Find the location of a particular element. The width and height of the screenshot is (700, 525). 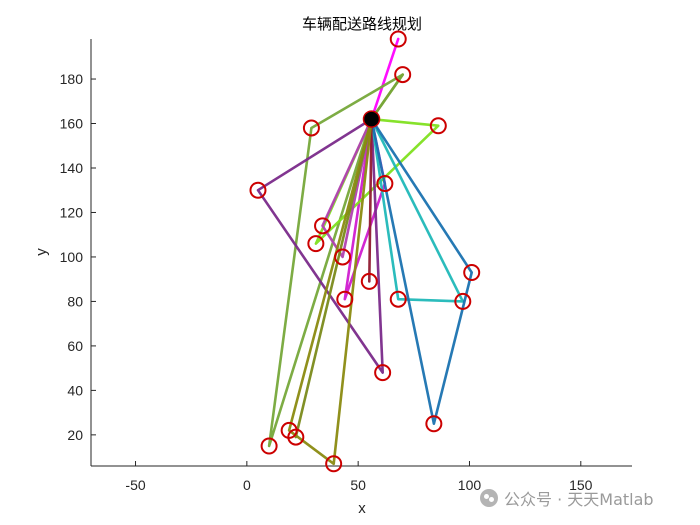

y-tick-label: 120 is located at coordinates (72, 212).